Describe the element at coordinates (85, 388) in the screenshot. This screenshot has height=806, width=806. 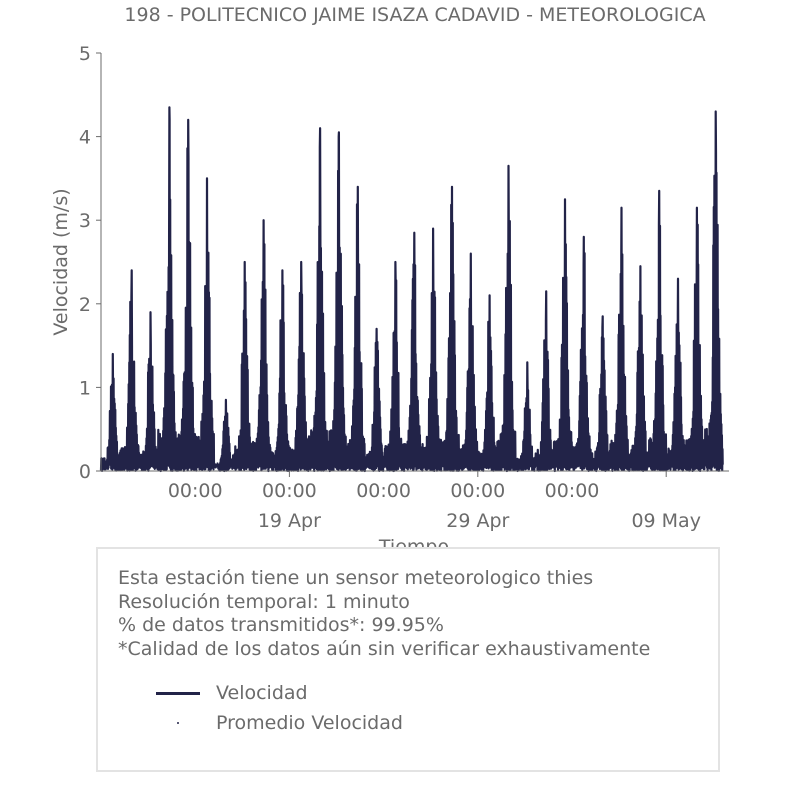
I see `y-tick-label: 1` at that location.